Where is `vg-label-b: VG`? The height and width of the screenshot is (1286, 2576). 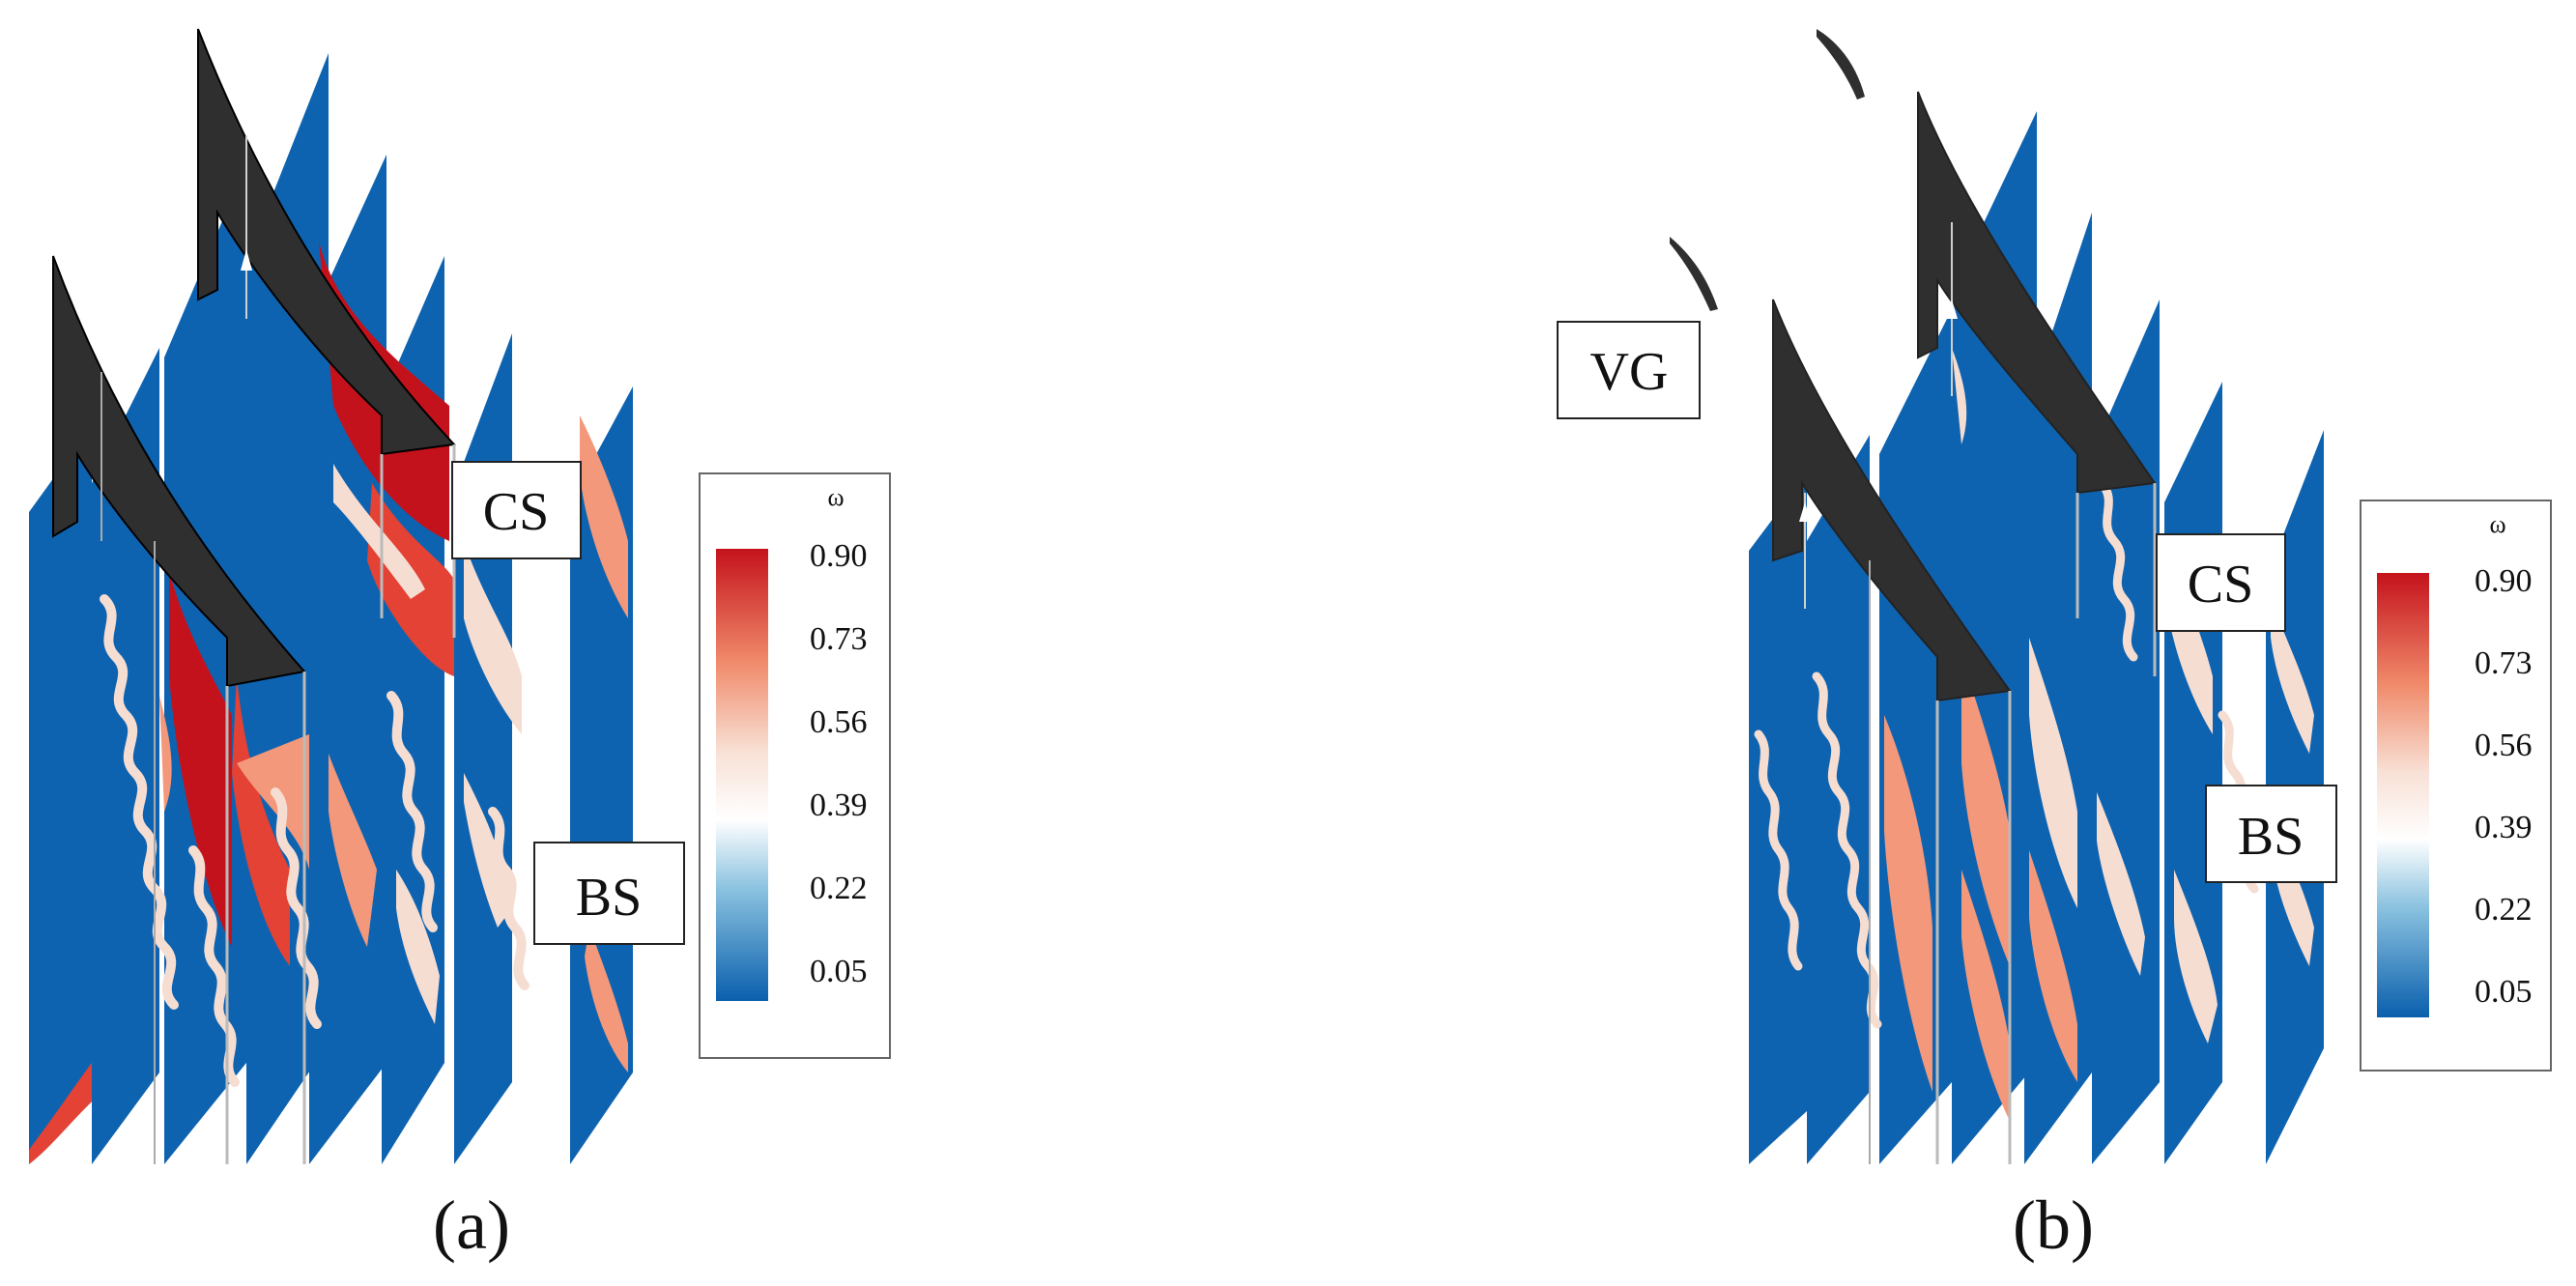
vg-label-b: VG is located at coordinates (1629, 370).